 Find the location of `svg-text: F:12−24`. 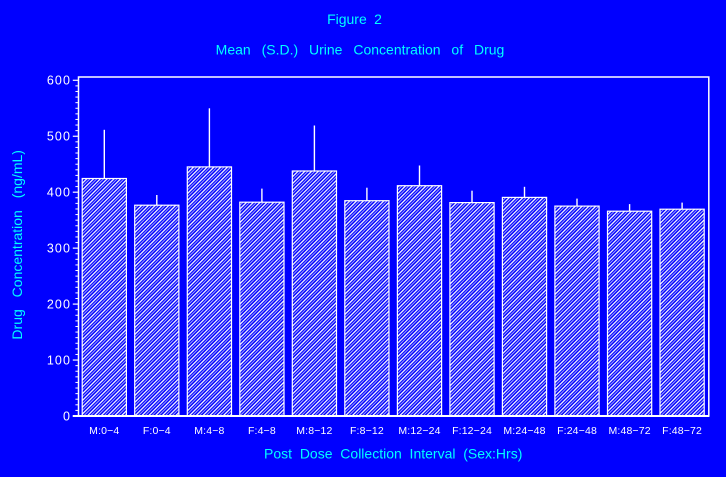

svg-text: F:12−24 is located at coordinates (472, 431).